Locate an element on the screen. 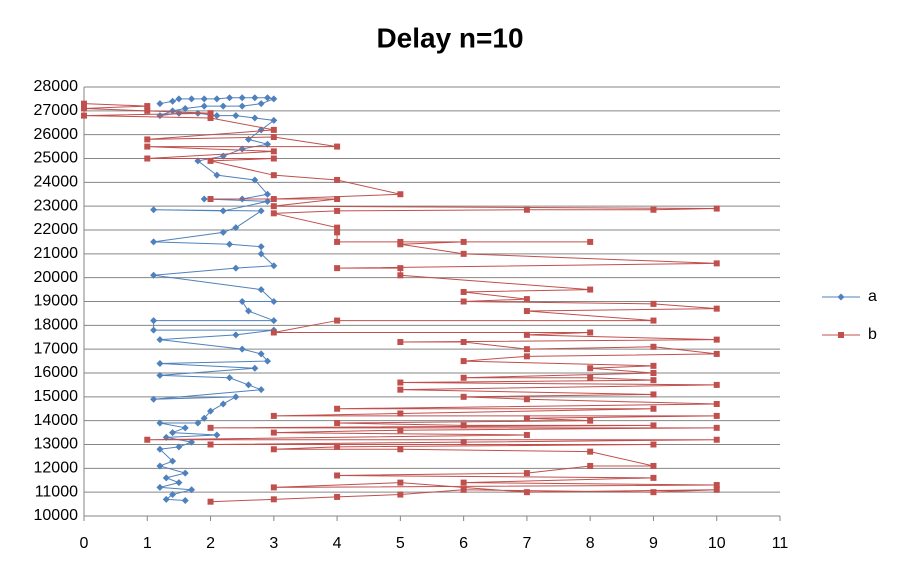  y-tick-label: 22000 is located at coordinates (56, 229).